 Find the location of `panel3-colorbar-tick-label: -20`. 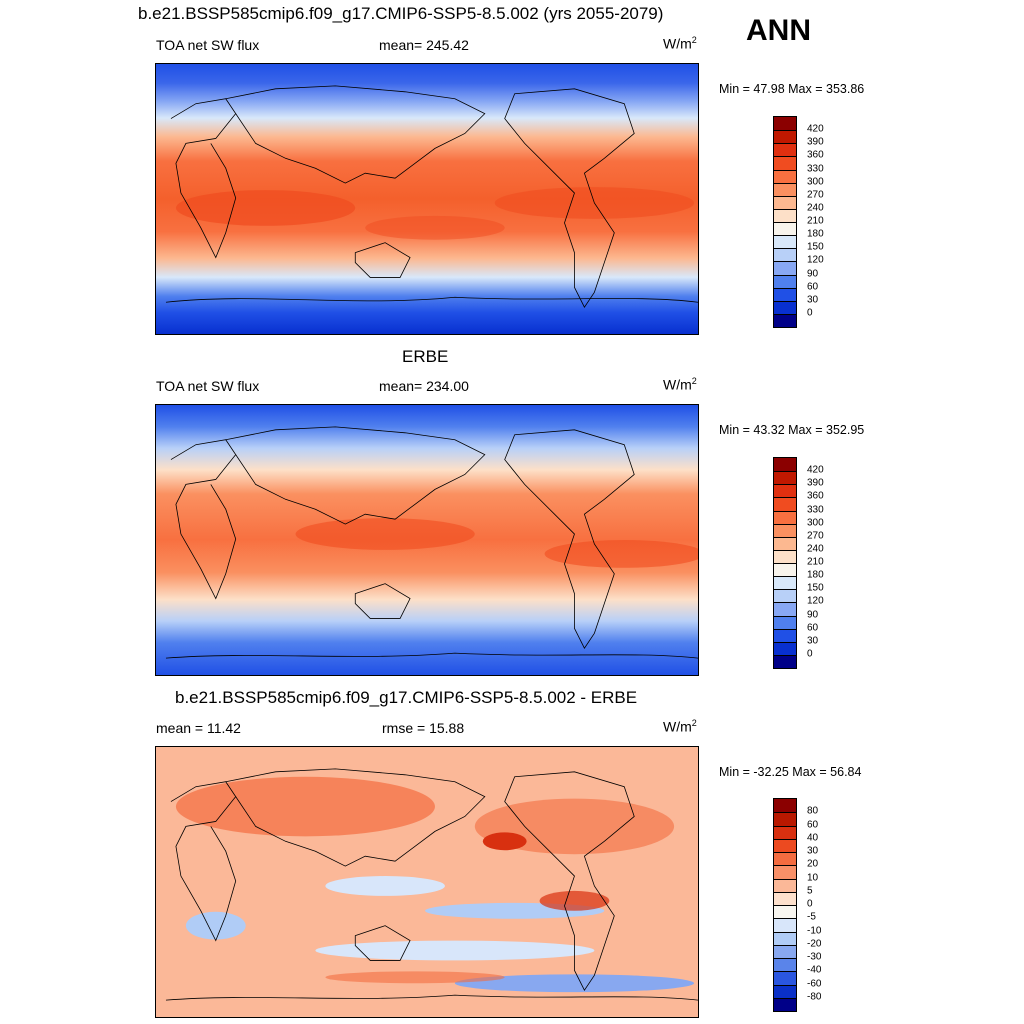

panel3-colorbar-tick-label: -20 is located at coordinates (814, 944).